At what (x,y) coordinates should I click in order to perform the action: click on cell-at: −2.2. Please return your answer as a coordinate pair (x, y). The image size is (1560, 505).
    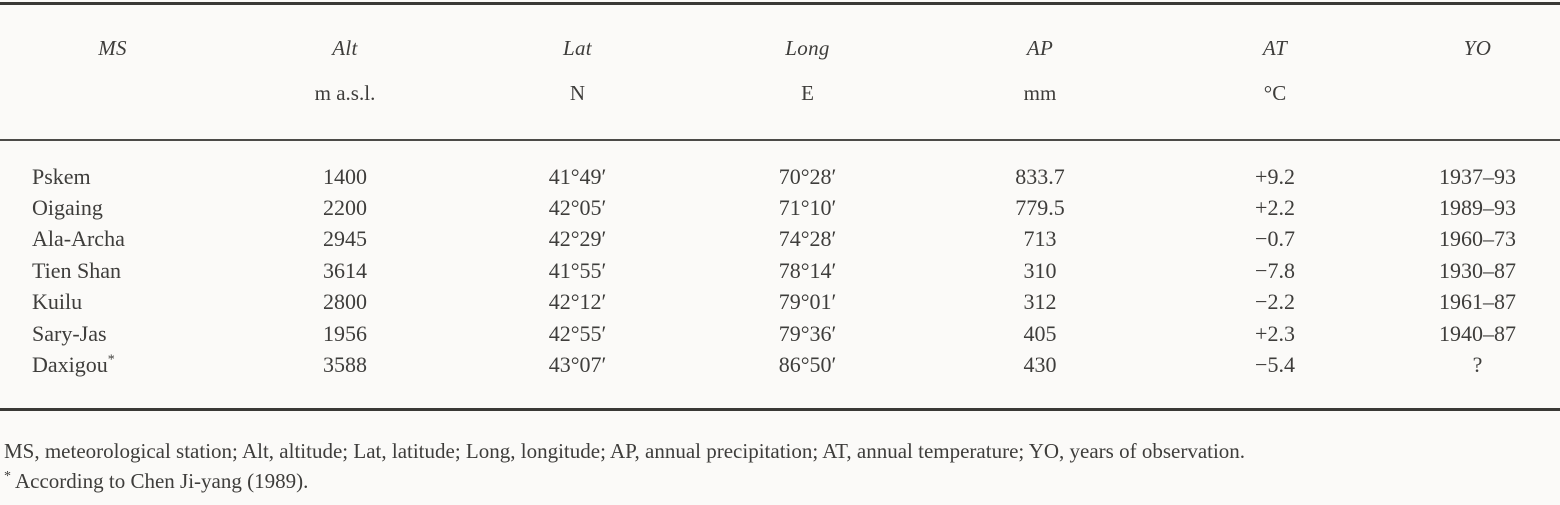
    Looking at the image, I should click on (1275, 302).